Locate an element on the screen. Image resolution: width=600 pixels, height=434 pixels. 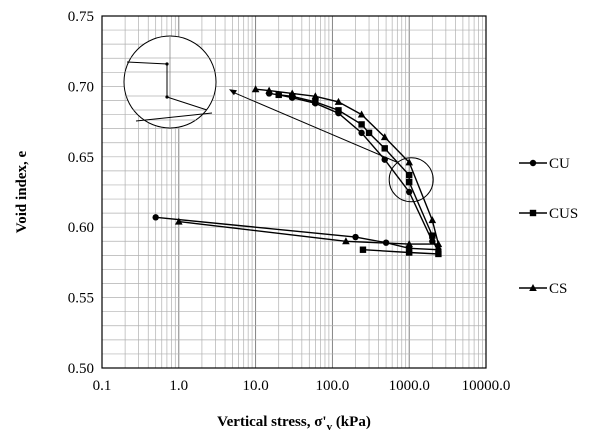
x-tick-label: 1.0 is located at coordinates (178, 386).